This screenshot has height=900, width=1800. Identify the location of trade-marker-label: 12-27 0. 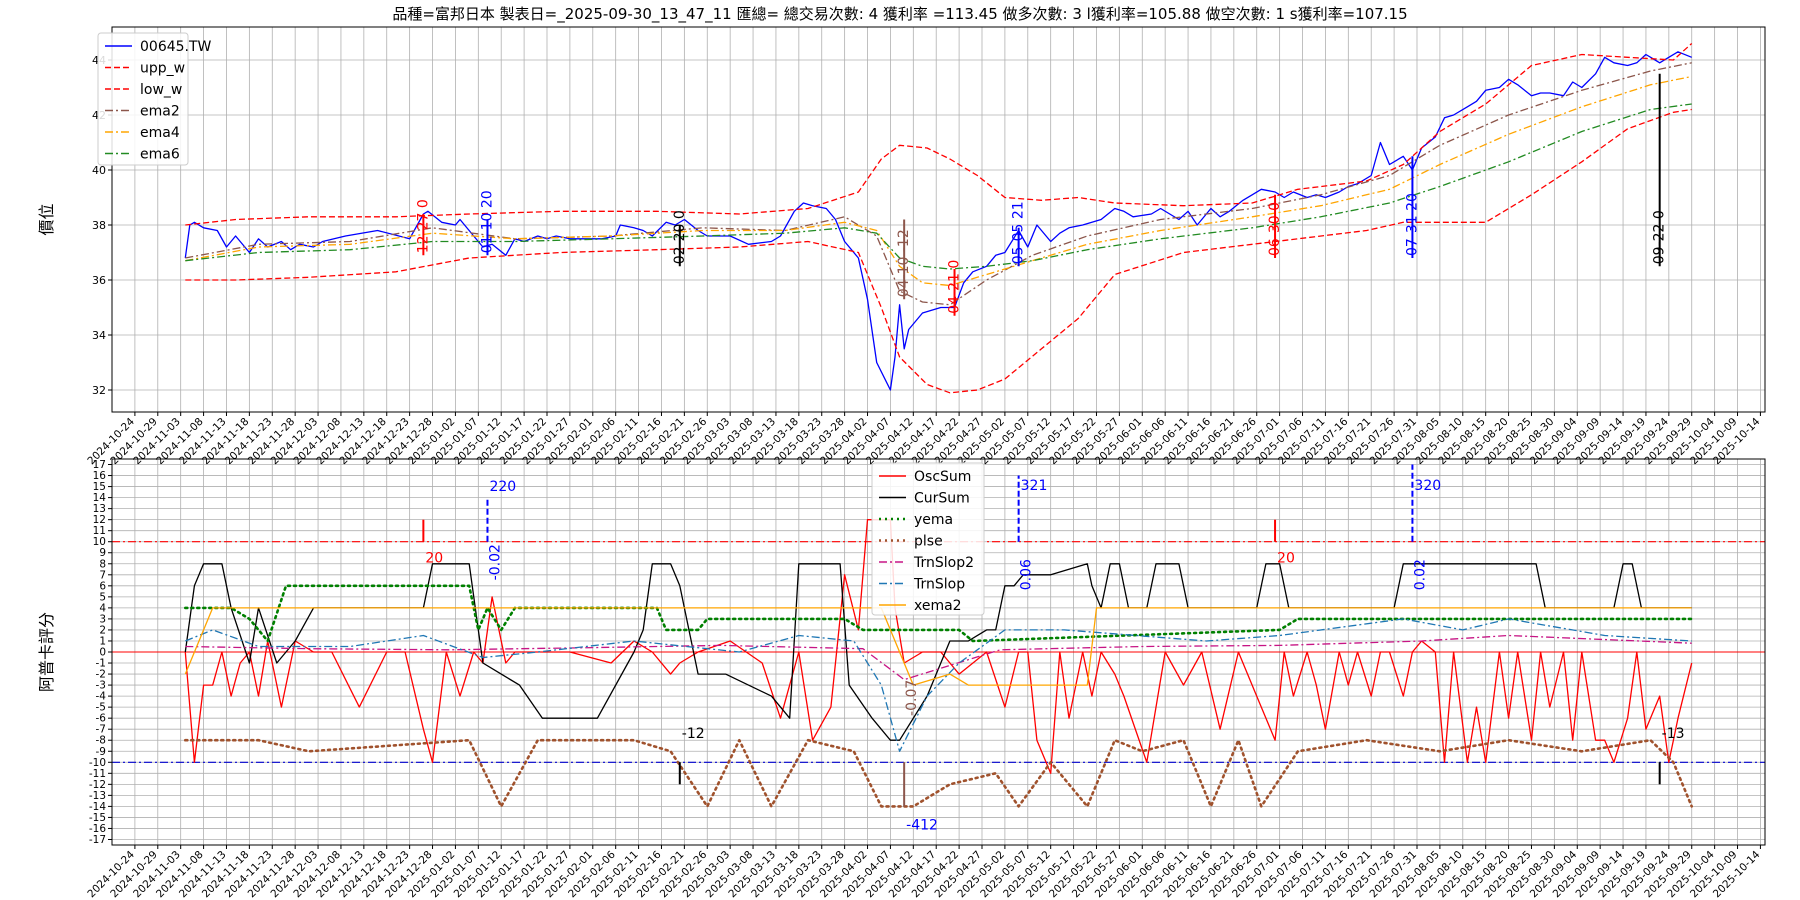
(423, 226).